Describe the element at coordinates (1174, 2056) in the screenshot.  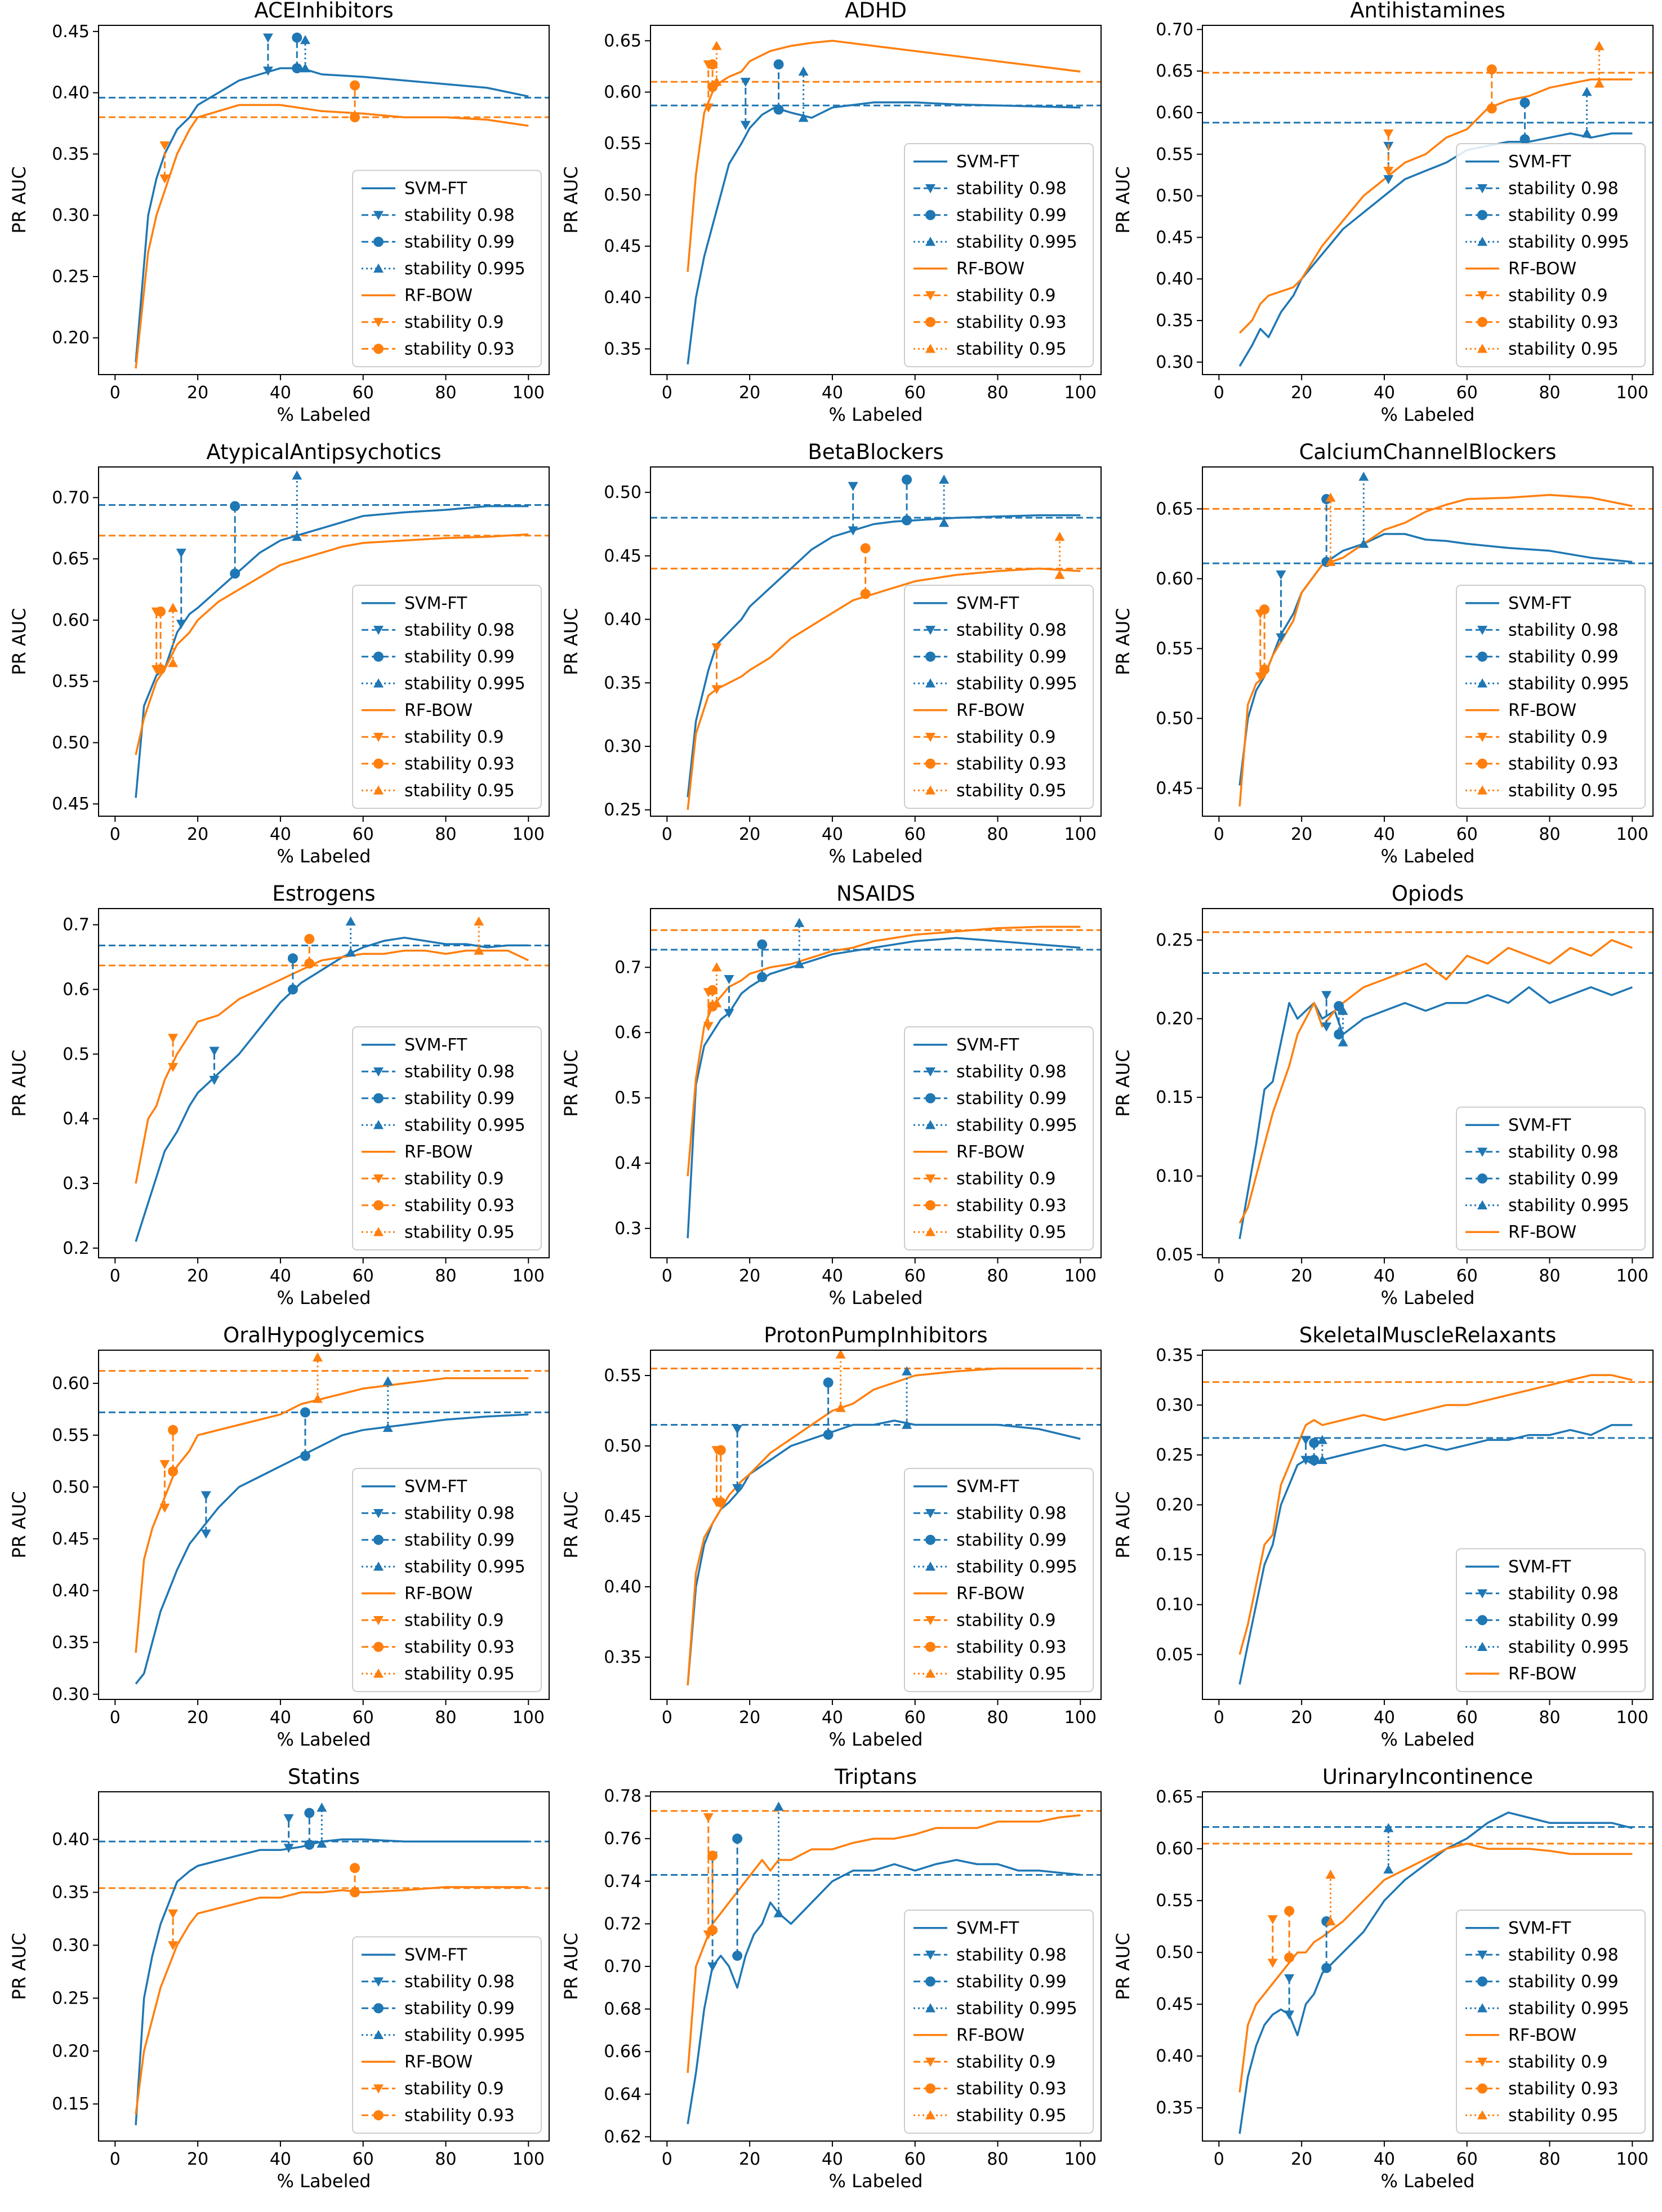
I see `y-tick-label: 0.40` at that location.